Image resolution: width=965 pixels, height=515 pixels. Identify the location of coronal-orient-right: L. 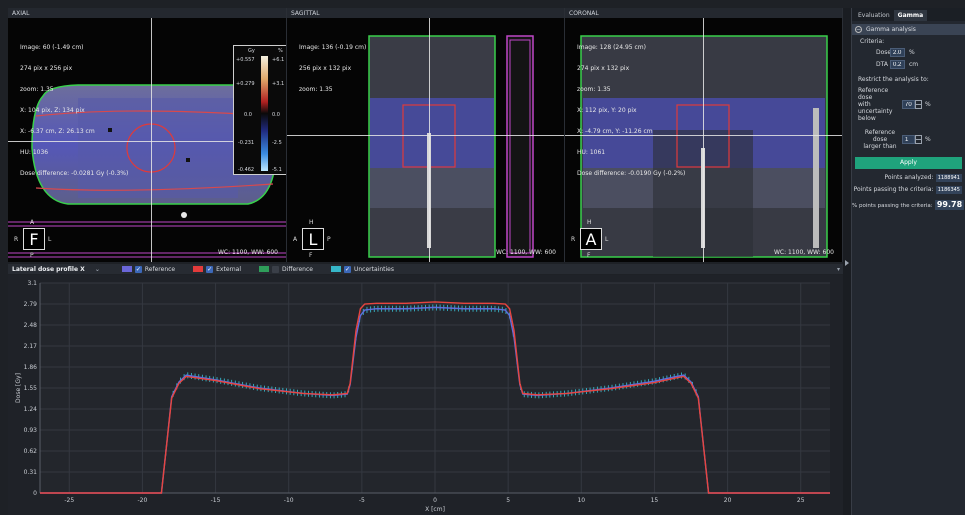
(607, 239).